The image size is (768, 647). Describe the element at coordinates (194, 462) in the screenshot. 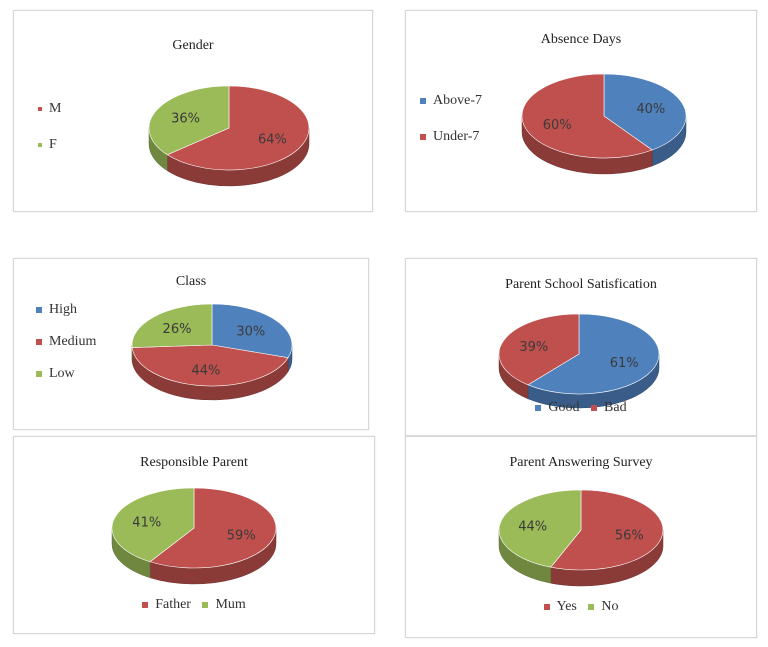

I see `chart-title: Responsible Parent` at that location.